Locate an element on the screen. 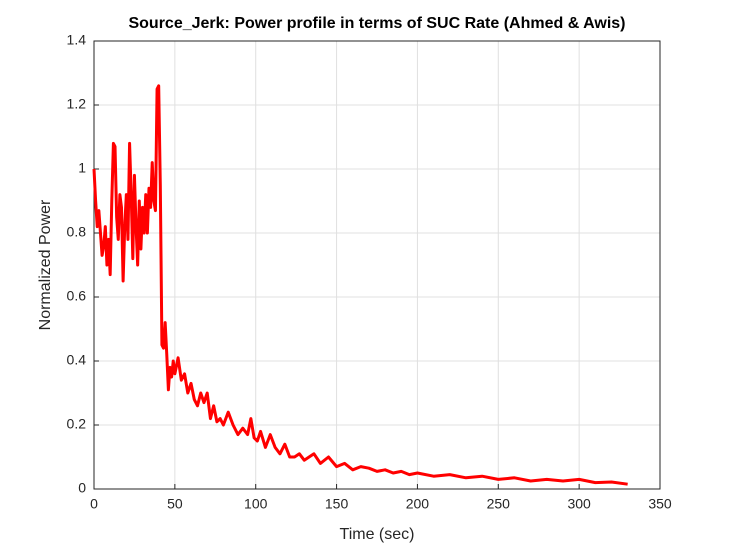  y-tick-label: 0.2 is located at coordinates (77, 424).